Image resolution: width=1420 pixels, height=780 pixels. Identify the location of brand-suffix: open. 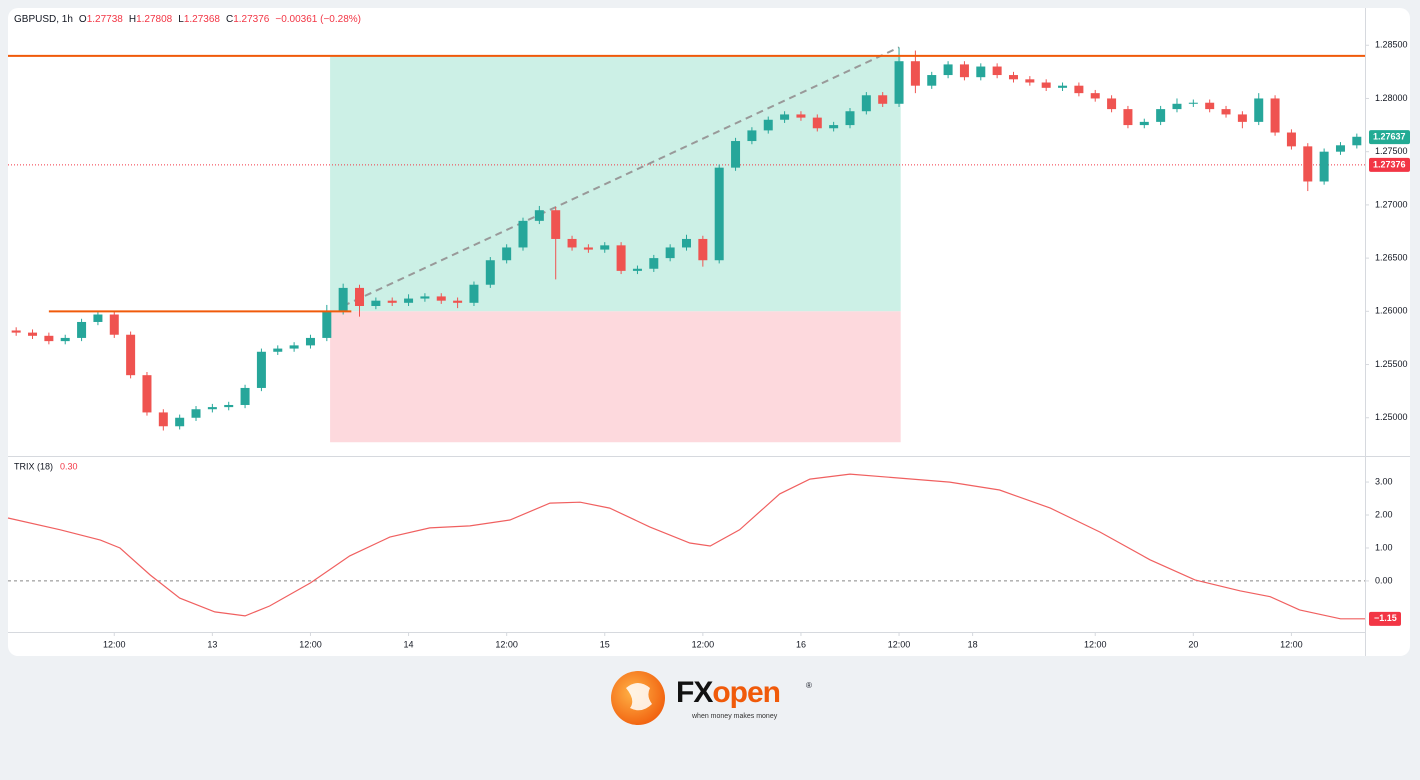
(746, 692).